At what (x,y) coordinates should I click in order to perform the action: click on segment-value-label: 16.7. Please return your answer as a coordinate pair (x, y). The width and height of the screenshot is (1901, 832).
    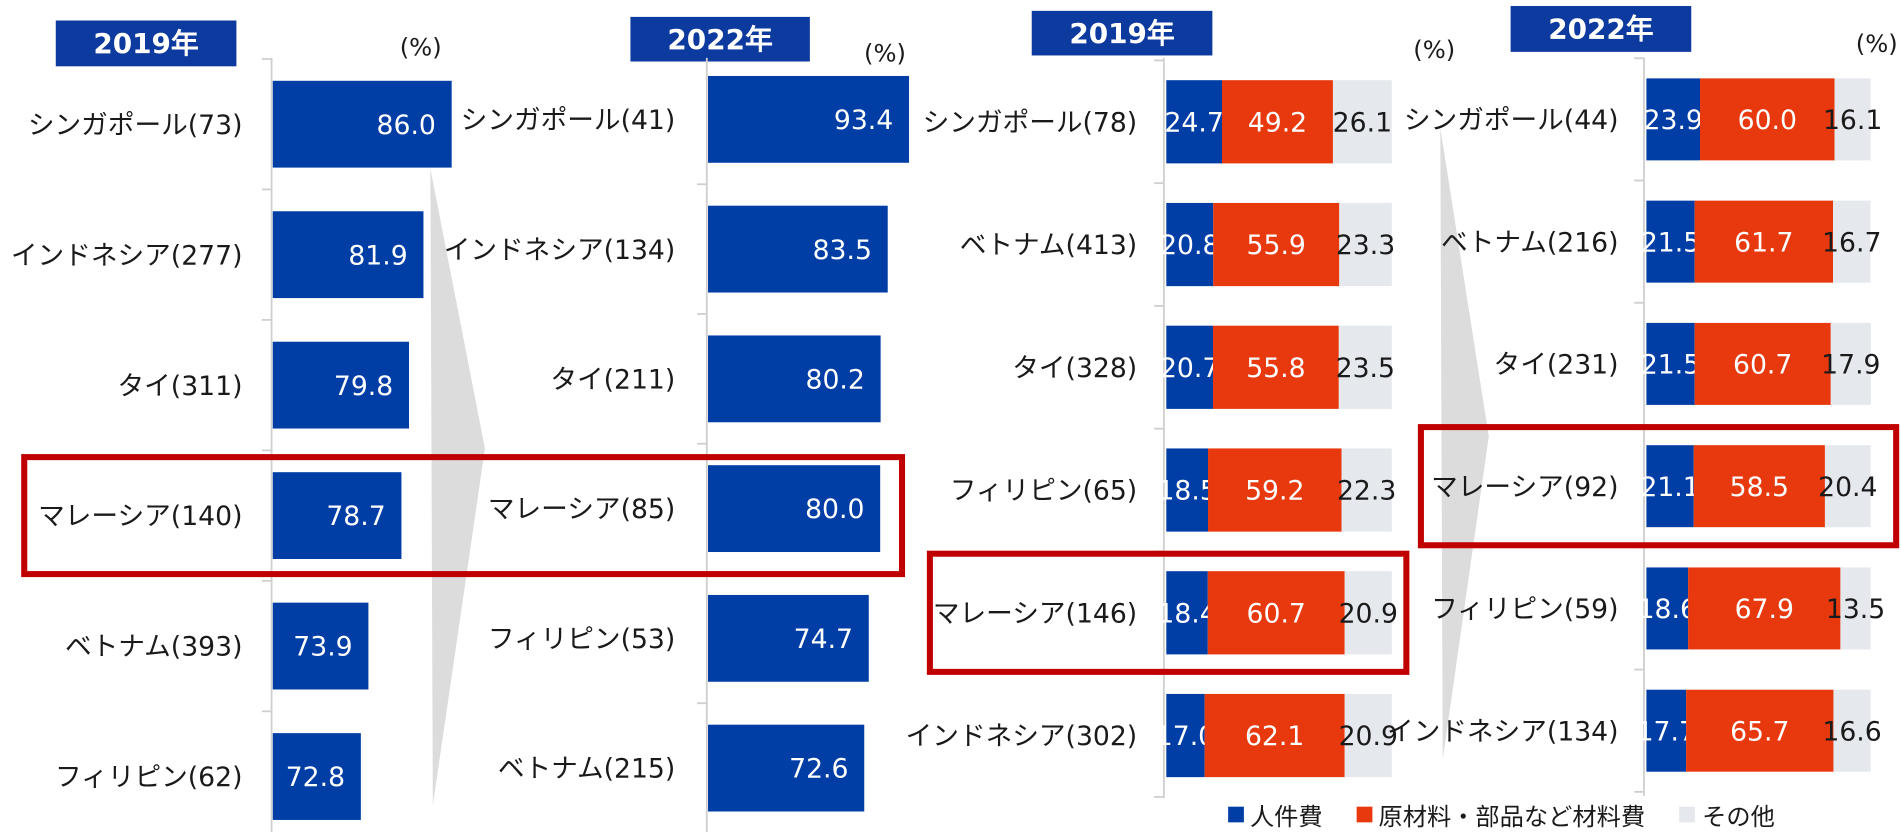
    Looking at the image, I should click on (1851, 242).